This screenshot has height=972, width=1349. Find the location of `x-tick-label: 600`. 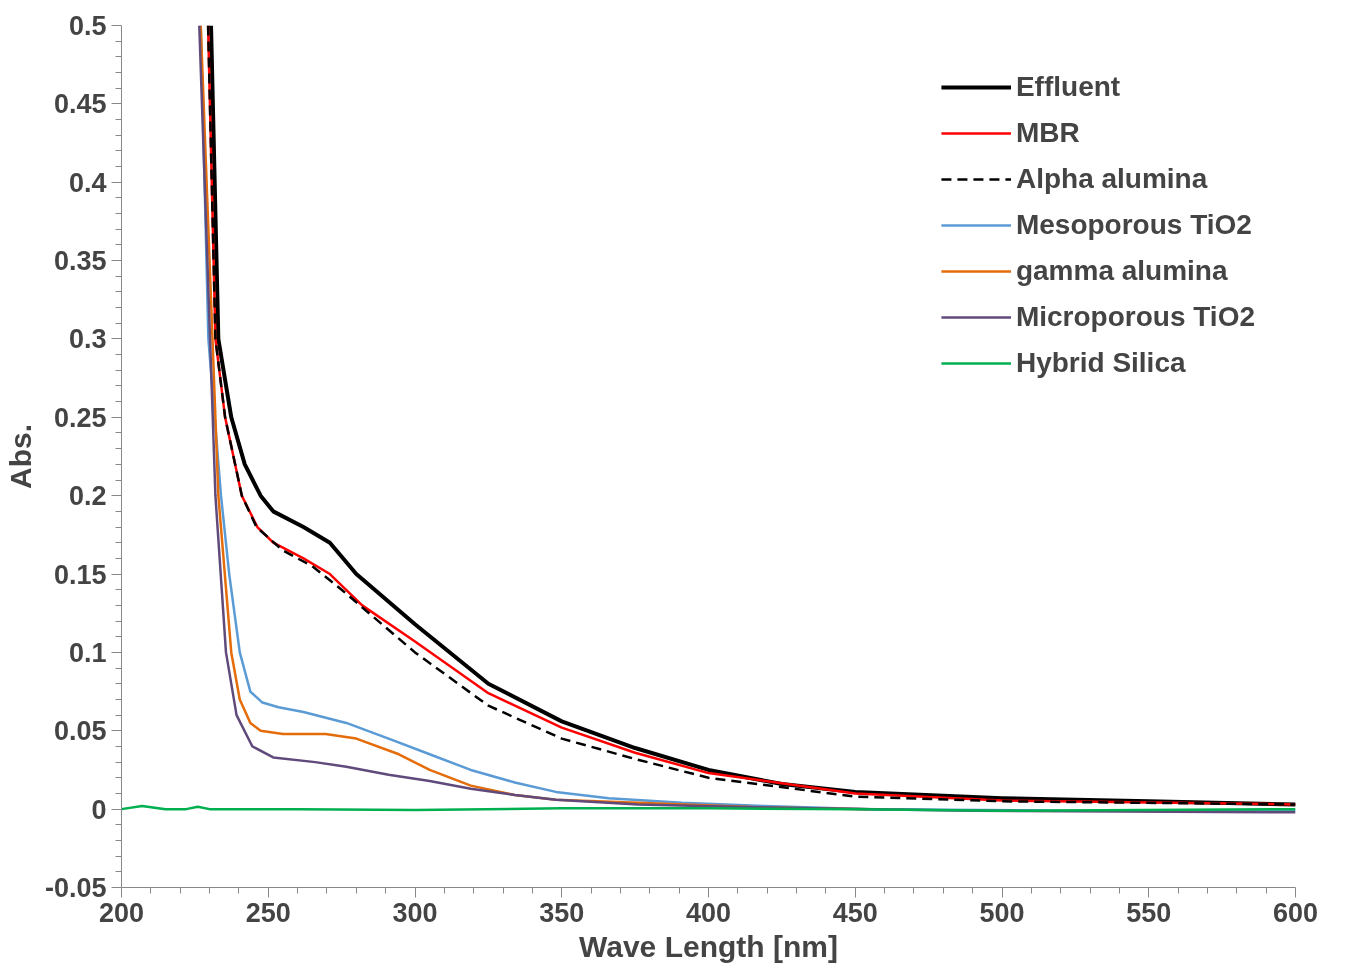

x-tick-label: 600 is located at coordinates (1295, 912).